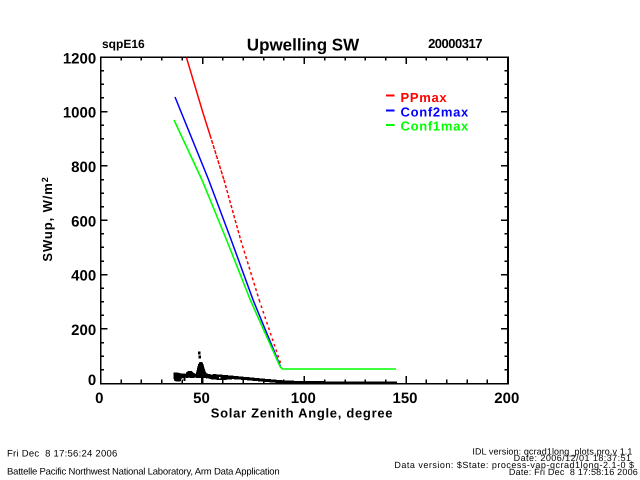  What do you see at coordinates (79, 113) in the screenshot?
I see `svg-text: 1000` at bounding box center [79, 113].